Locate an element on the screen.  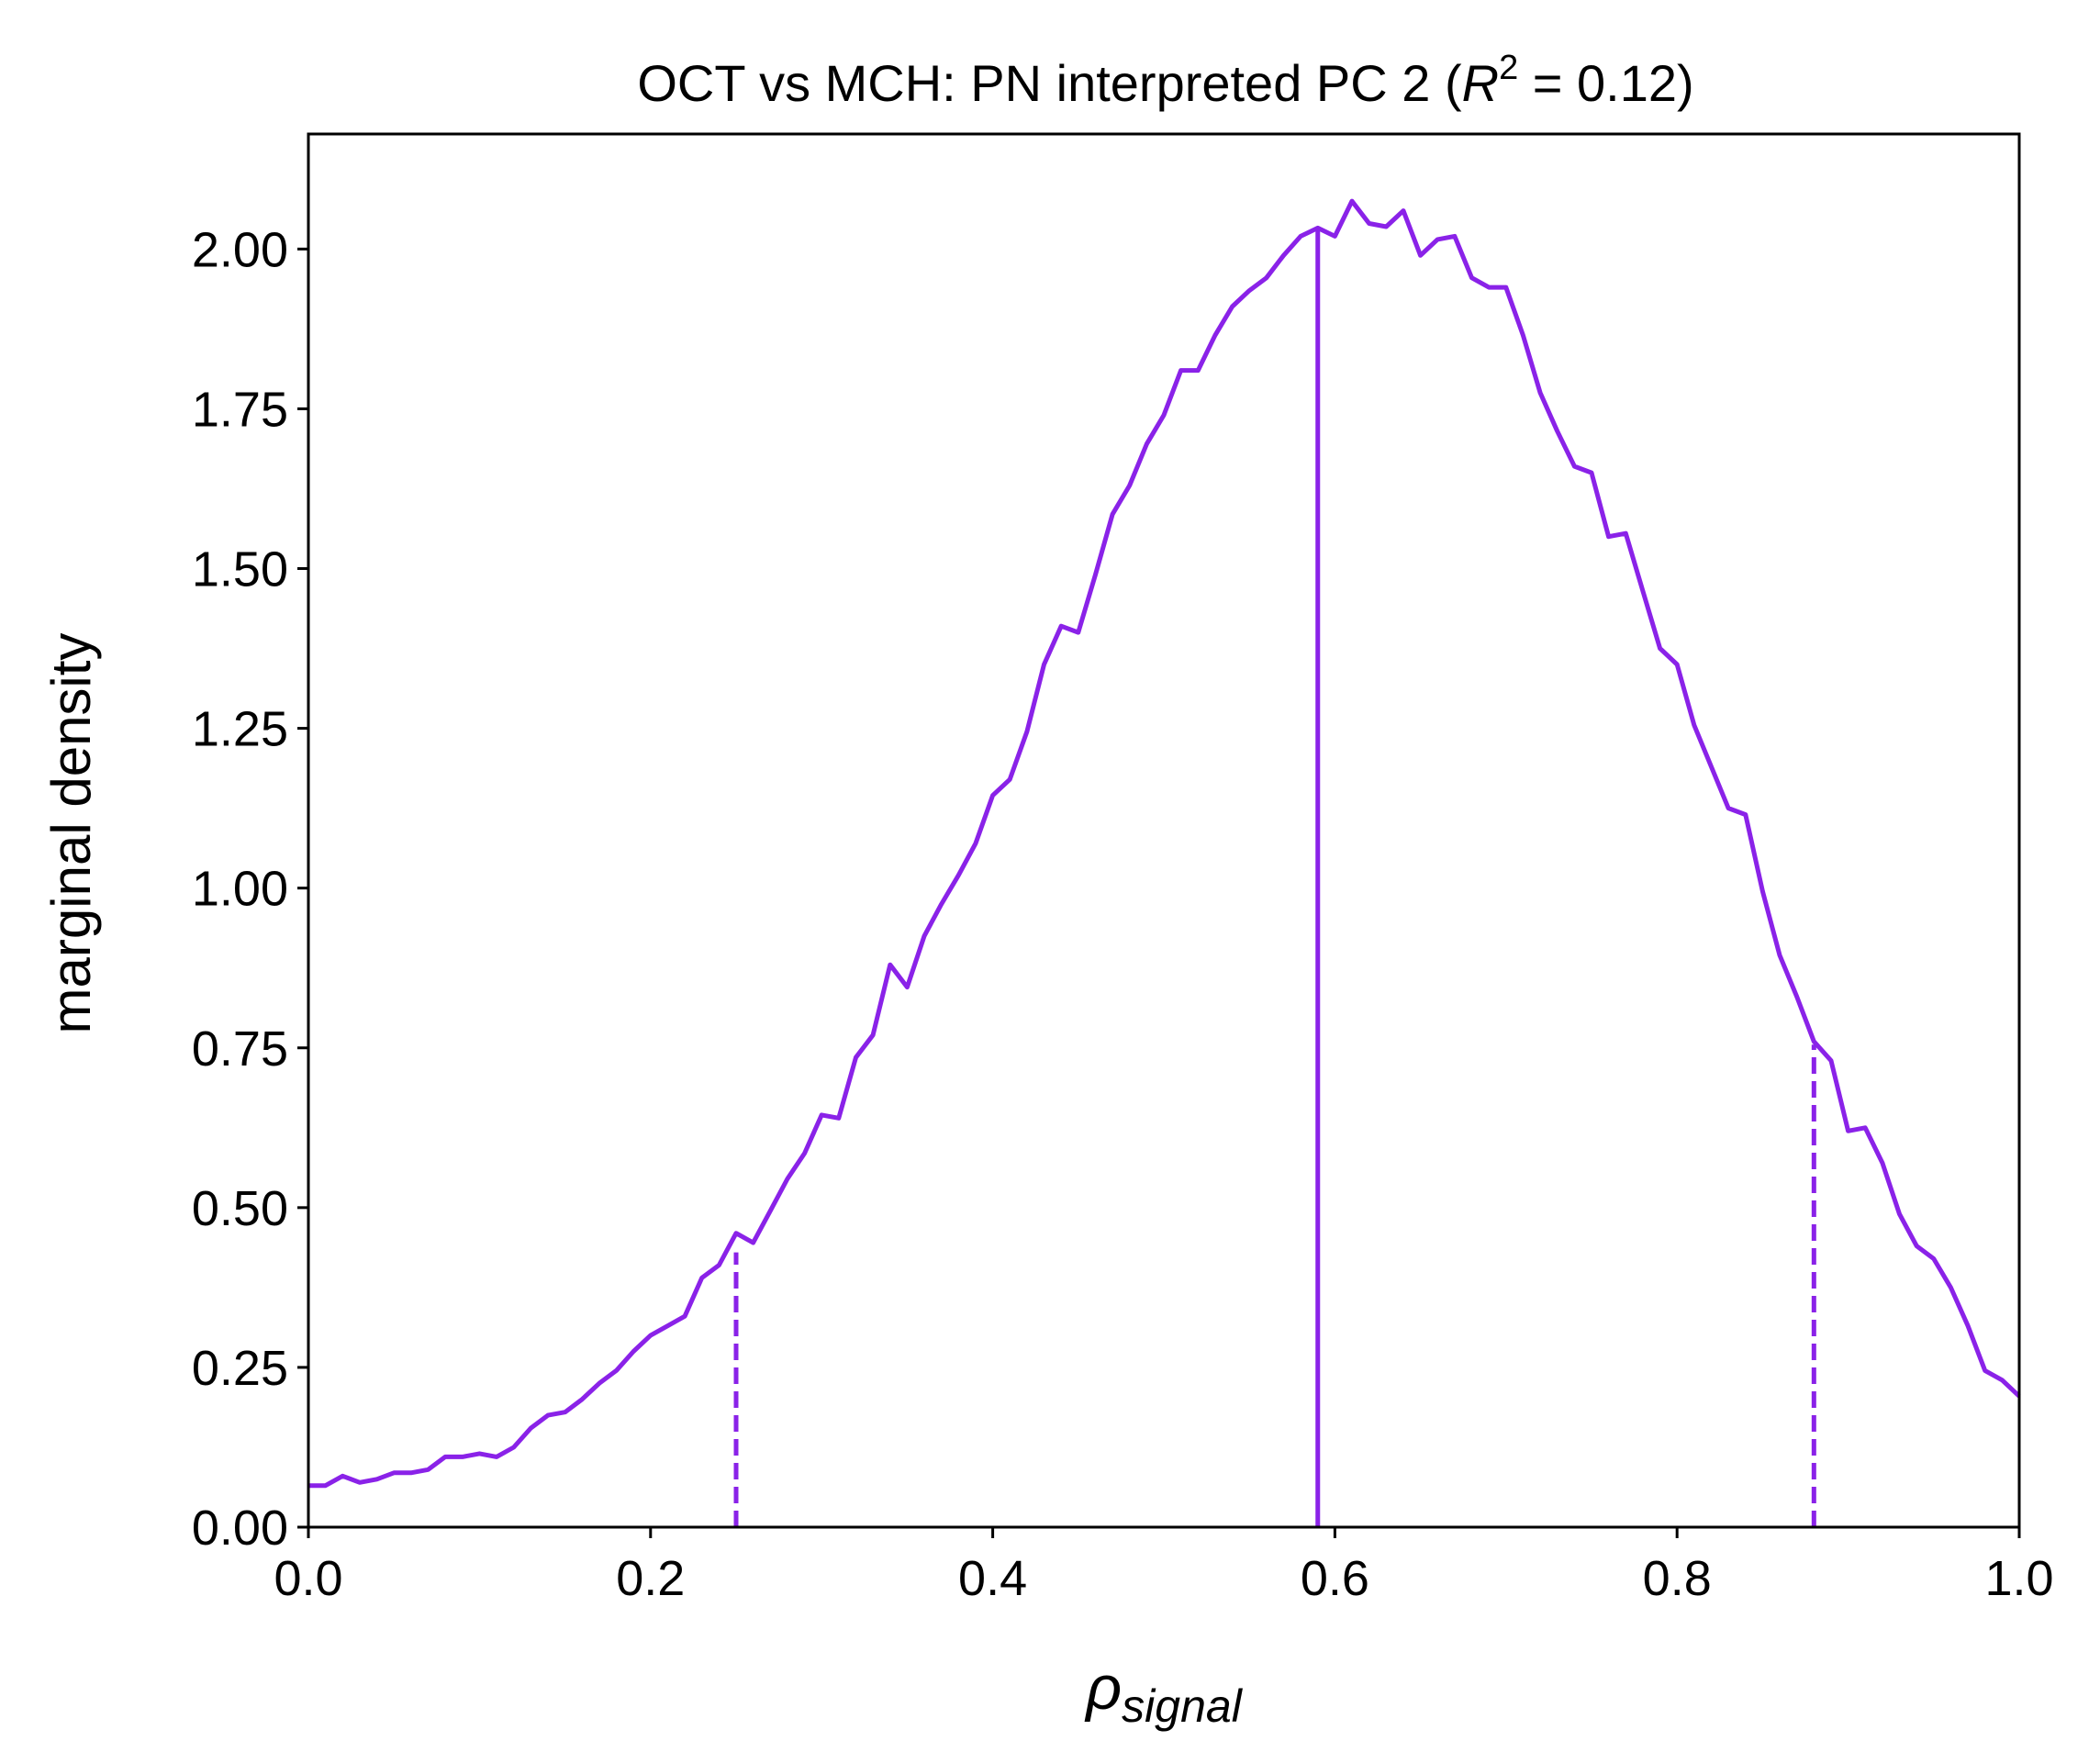
y-tick-label: 0.75 is located at coordinates (240, 1049).